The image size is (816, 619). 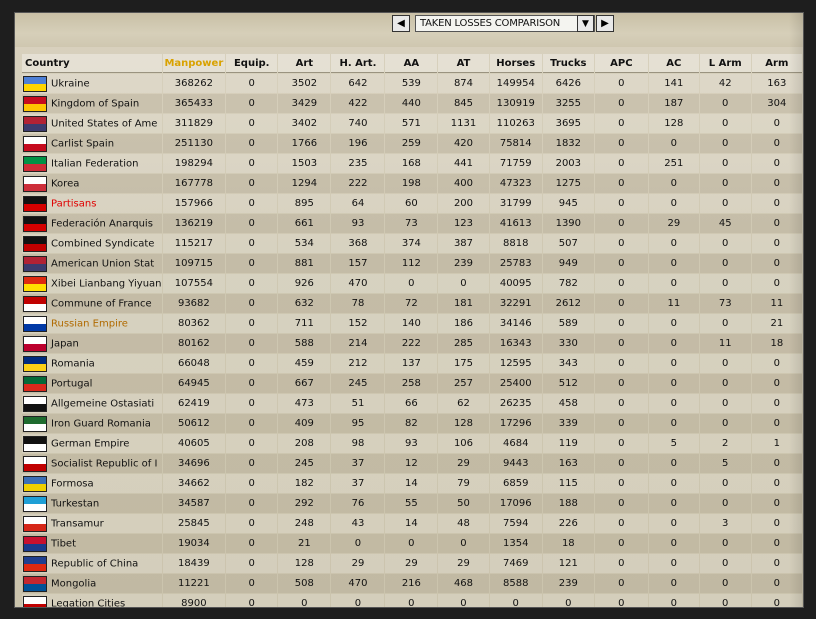 What do you see at coordinates (515, 243) in the screenshot?
I see `cell-horses: 8818` at bounding box center [515, 243].